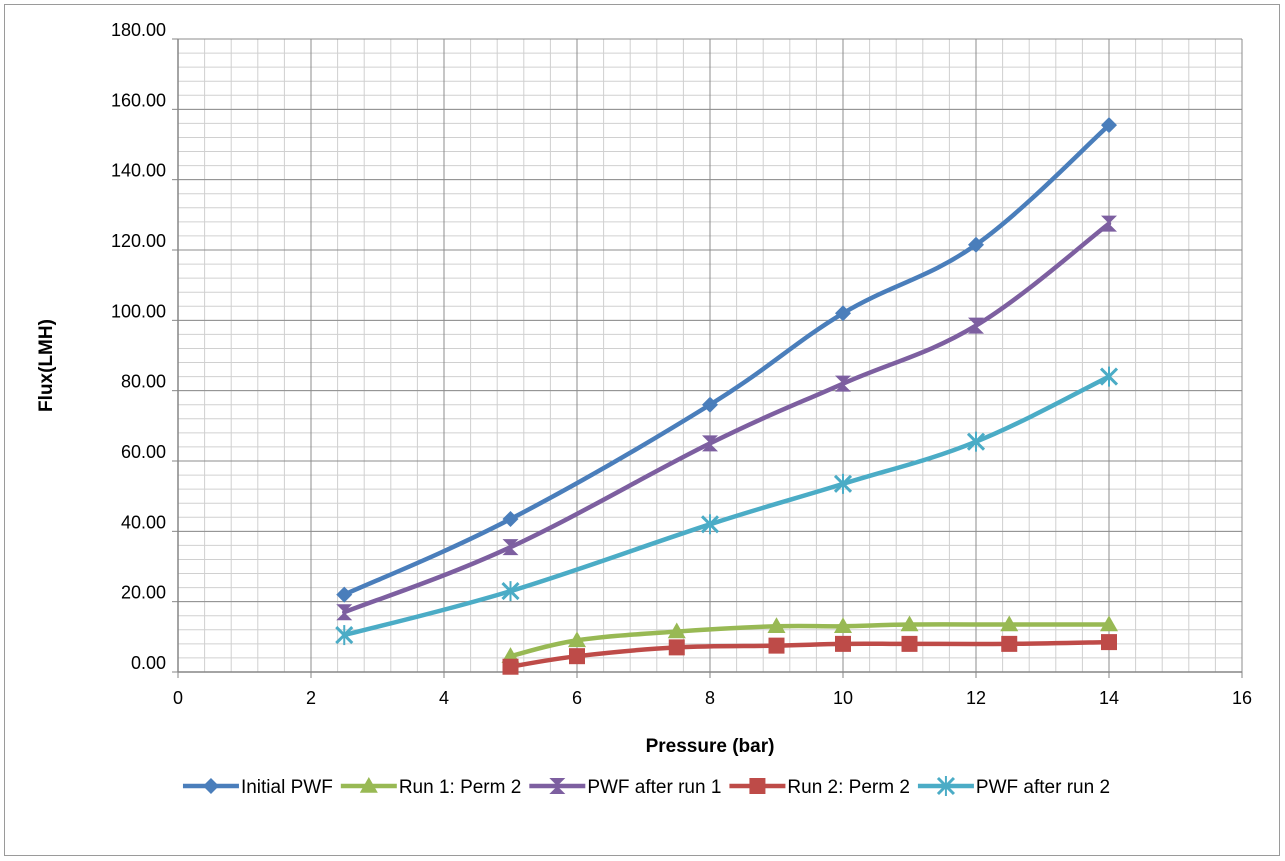 This screenshot has height=861, width=1285. Describe the element at coordinates (178, 698) in the screenshot. I see `x-tick-label: 0` at that location.